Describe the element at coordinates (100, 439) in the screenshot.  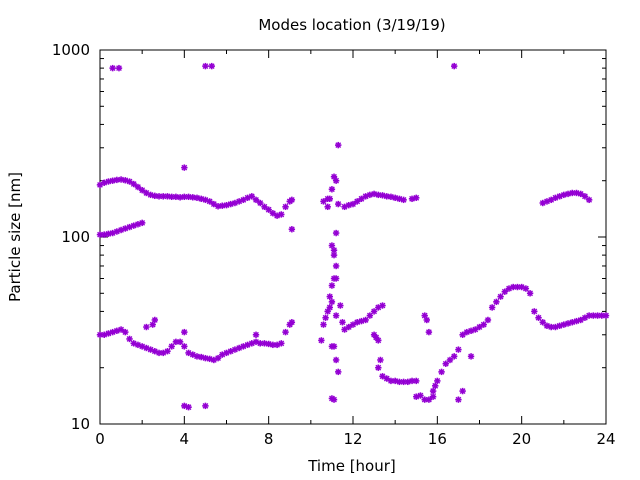
I see `x-tick-label: 0` at that location.